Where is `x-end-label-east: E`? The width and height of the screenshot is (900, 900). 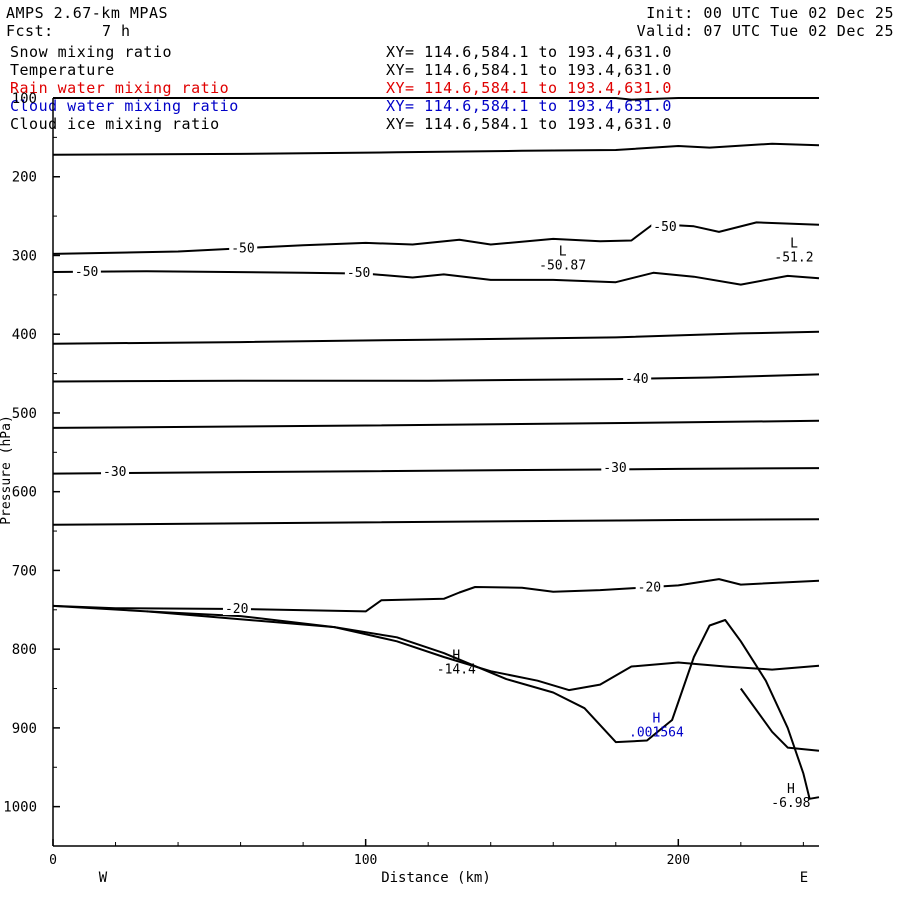
x-end-label-east: E is located at coordinates (804, 878).